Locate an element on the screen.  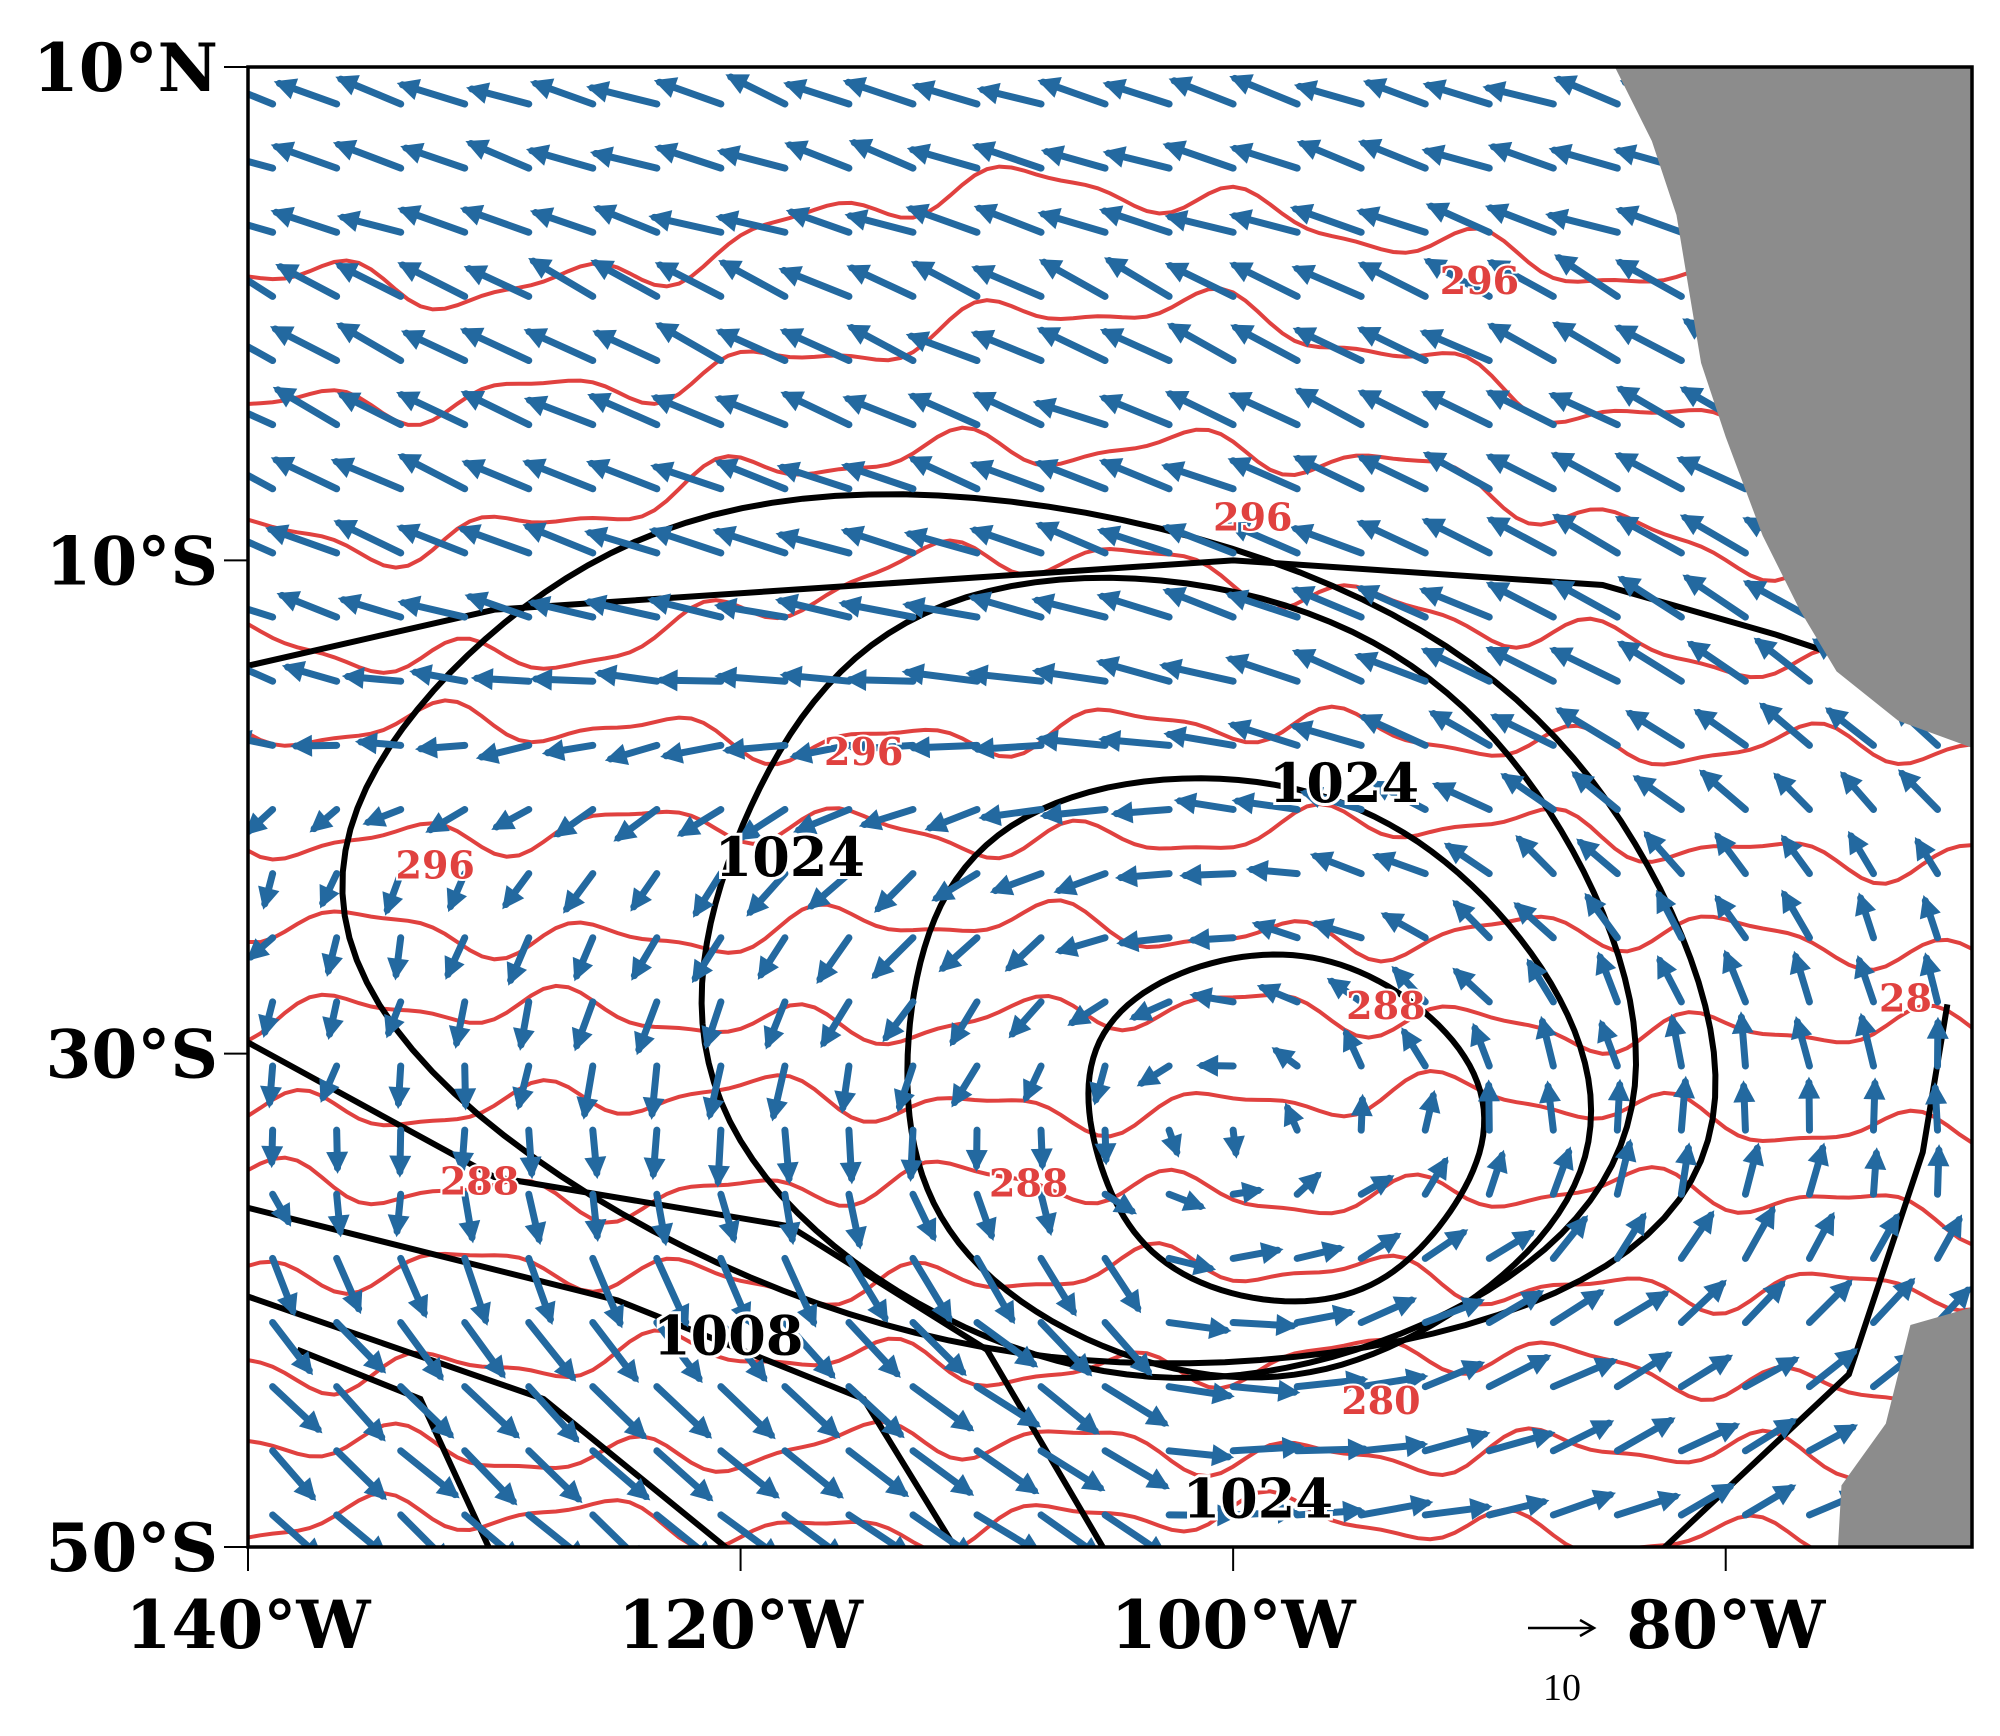
wind-vector-shaft is located at coordinates (550, 1529).